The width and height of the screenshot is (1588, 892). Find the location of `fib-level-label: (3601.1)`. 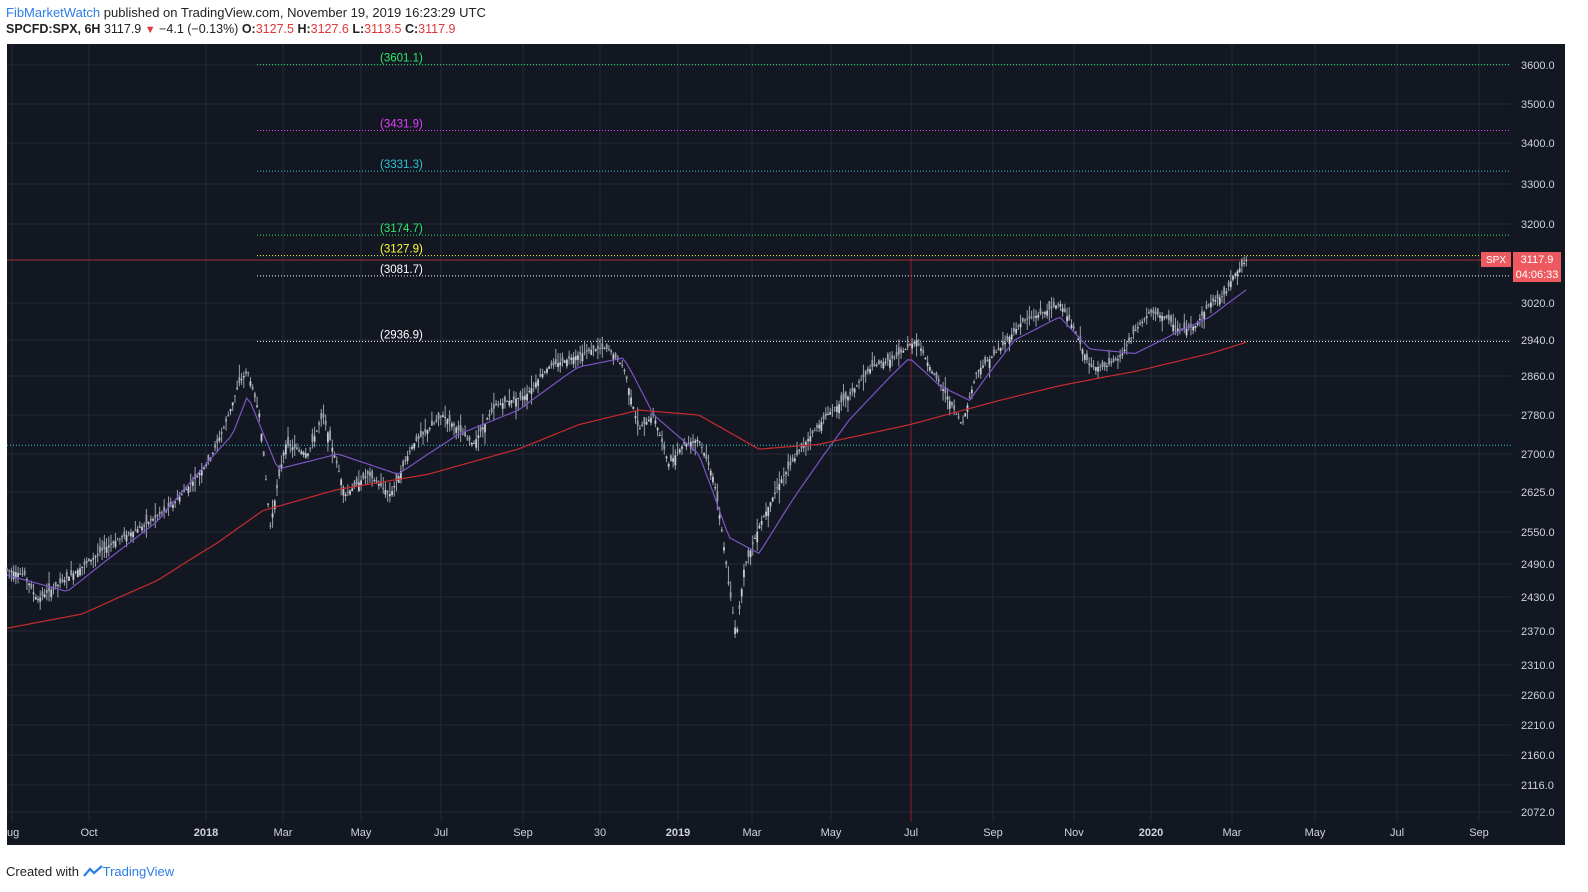

fib-level-label: (3601.1) is located at coordinates (401, 59).